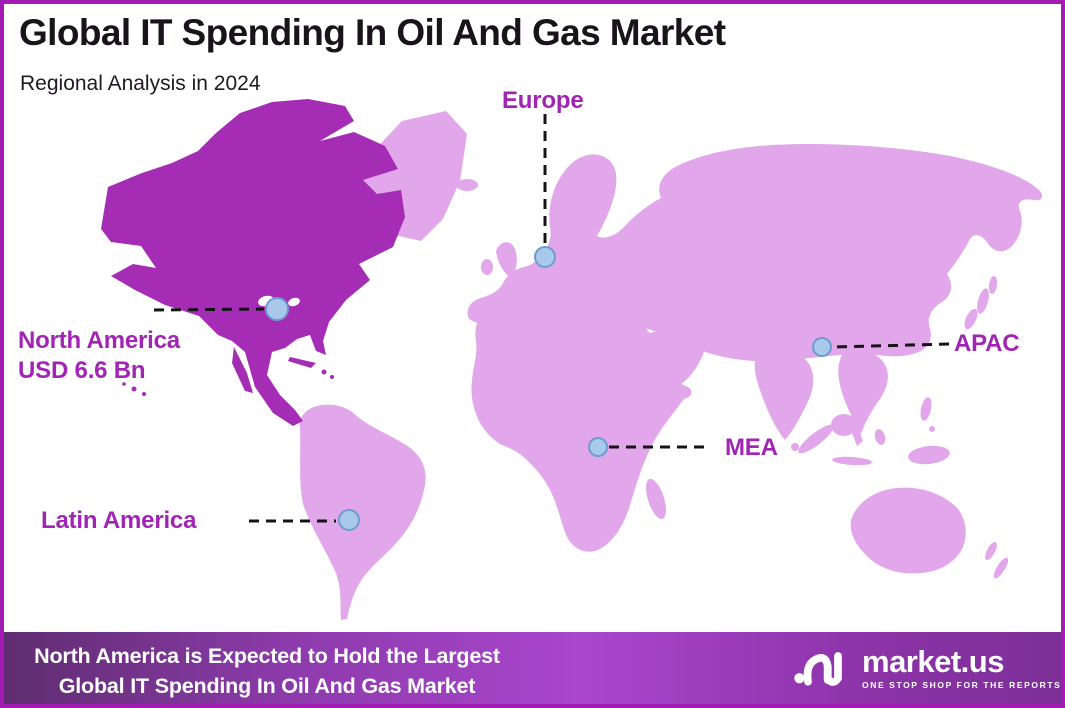  Describe the element at coordinates (362, 512) in the screenshot. I see `landmass-south-america` at that location.